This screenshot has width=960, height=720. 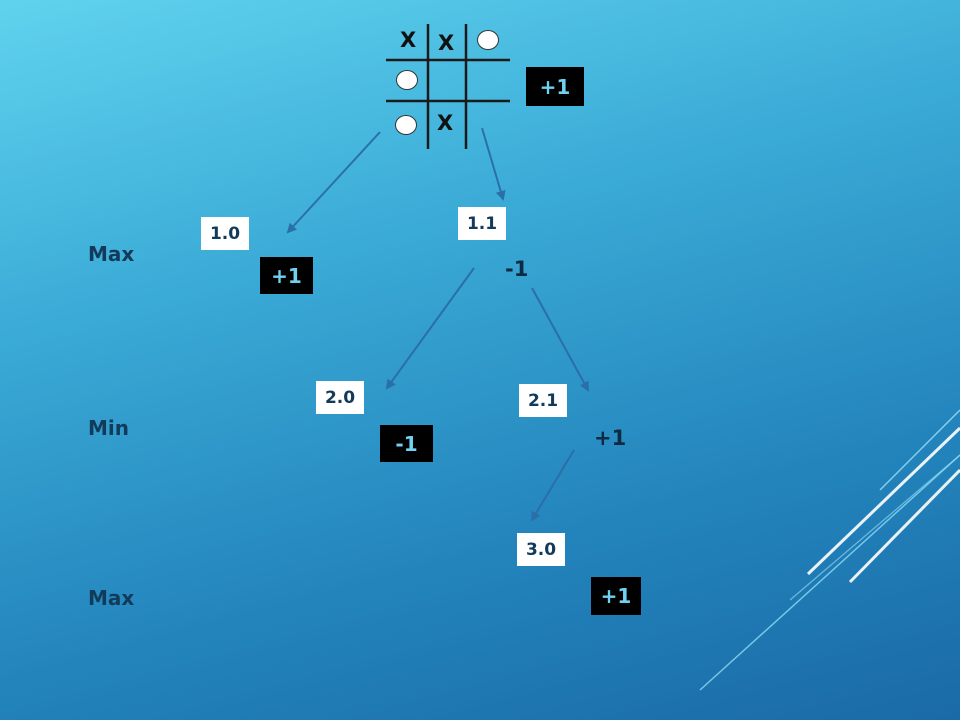 I want to click on node-score-2-0: -1, so click(x=406, y=443).